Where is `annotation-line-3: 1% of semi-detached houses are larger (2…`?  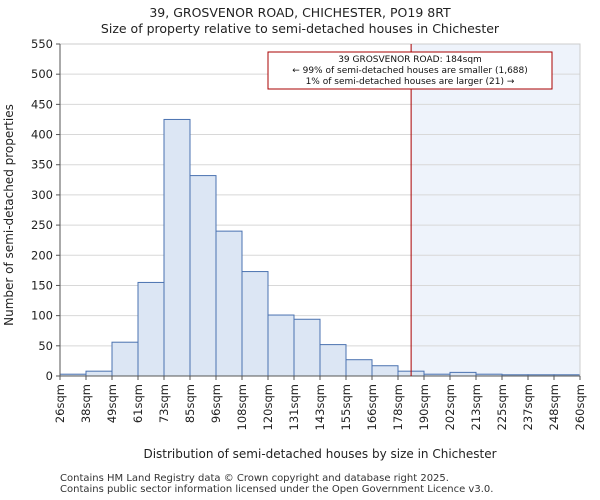
annotation-line-3: 1% of semi-detached houses are larger (2… is located at coordinates (410, 82).